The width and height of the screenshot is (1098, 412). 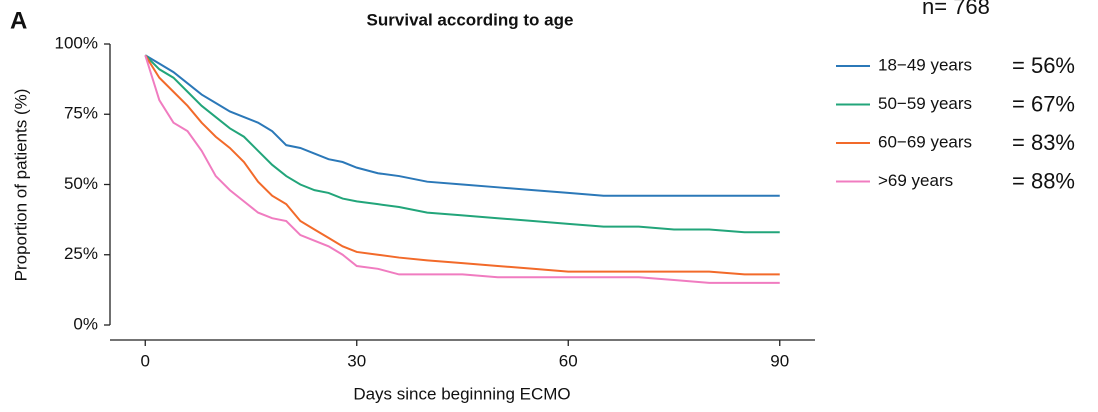 I want to click on x-tick-label: 30, so click(x=356, y=360).